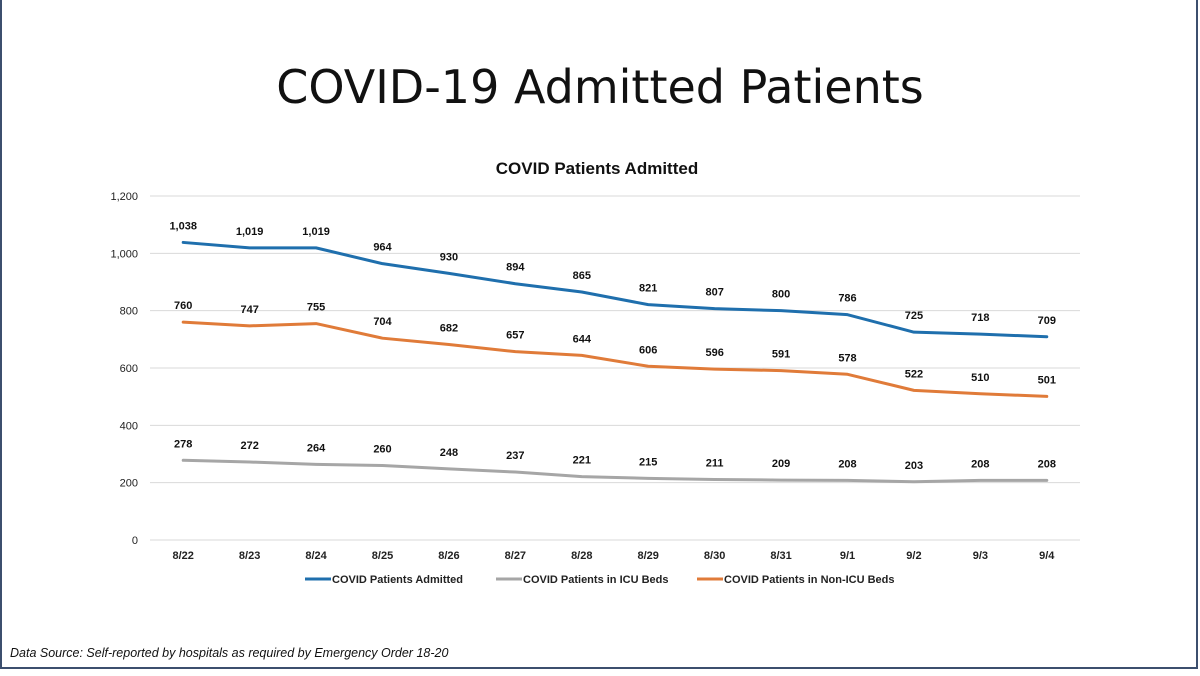 The width and height of the screenshot is (1200, 676). What do you see at coordinates (129, 426) in the screenshot?
I see `y-tick-label: 400` at bounding box center [129, 426].